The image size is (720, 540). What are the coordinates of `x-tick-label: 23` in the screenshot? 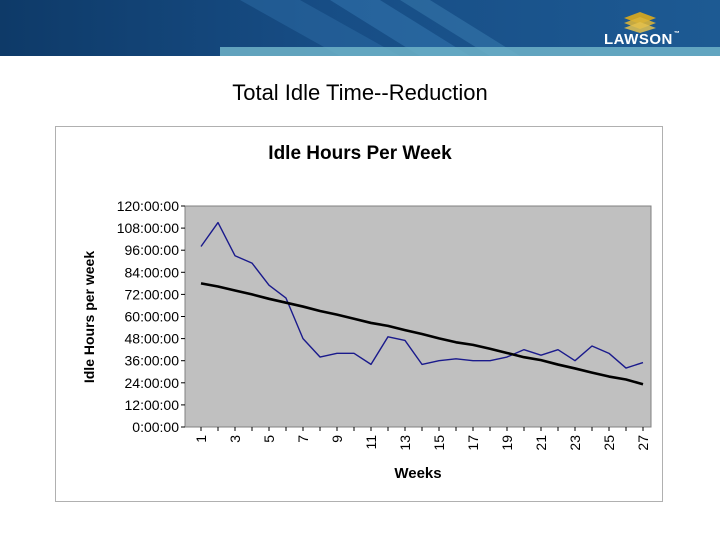 It's located at (575, 443).